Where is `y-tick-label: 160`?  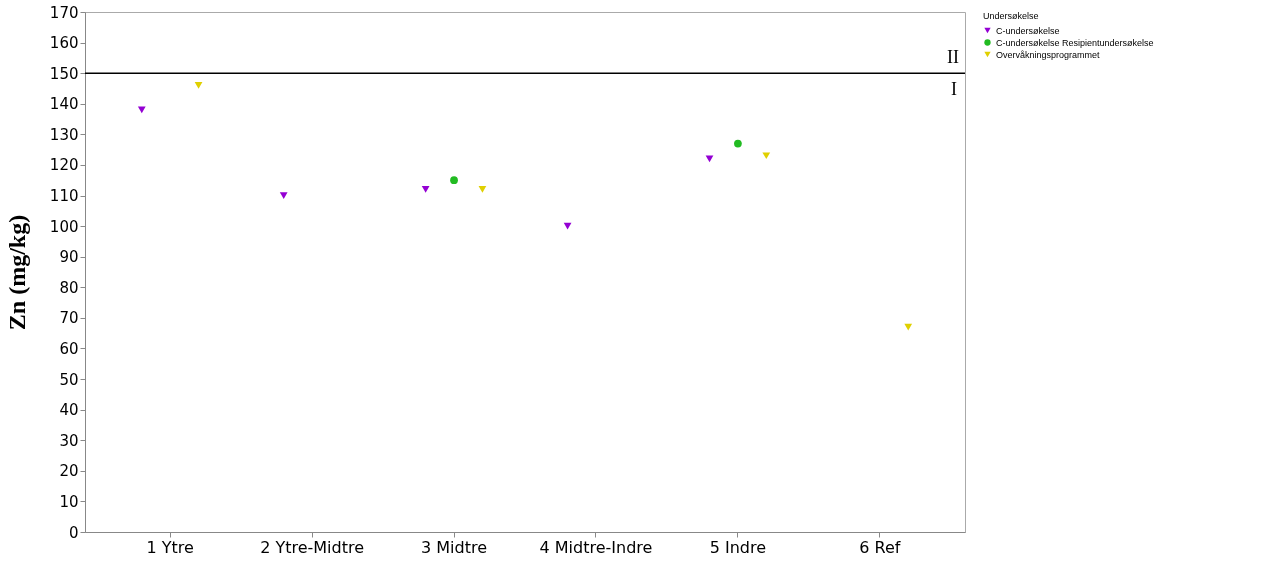
y-tick-label: 160 is located at coordinates (64, 43).